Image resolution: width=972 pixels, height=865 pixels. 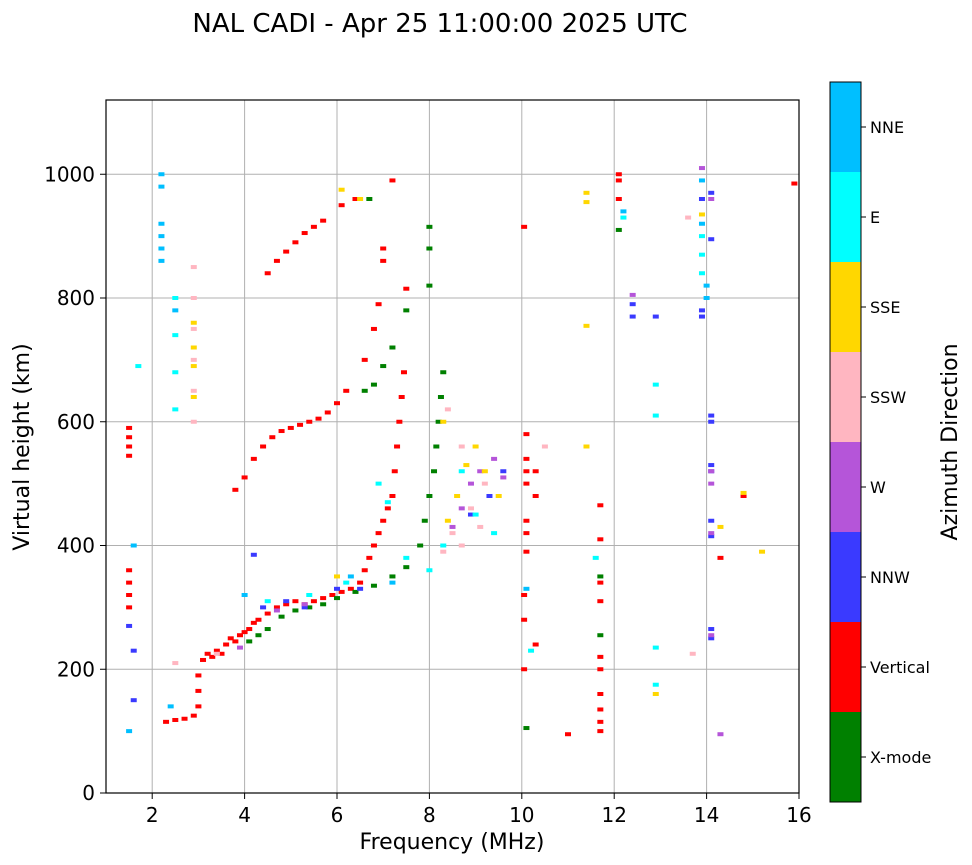 I want to click on colorbar-tick-label: NNW, so click(x=890, y=577).